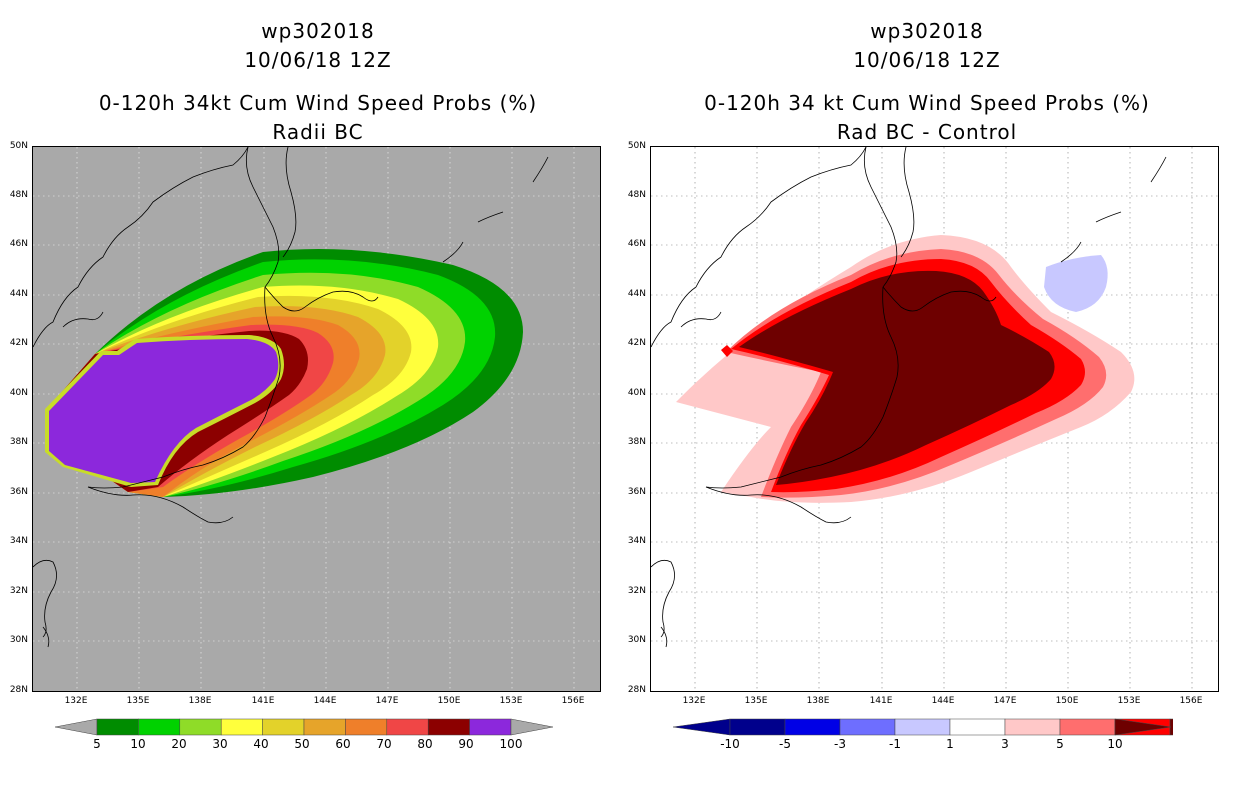 Image resolution: width=1236 pixels, height=800 pixels. I want to click on left-lat-label: 46N, so click(18, 244).